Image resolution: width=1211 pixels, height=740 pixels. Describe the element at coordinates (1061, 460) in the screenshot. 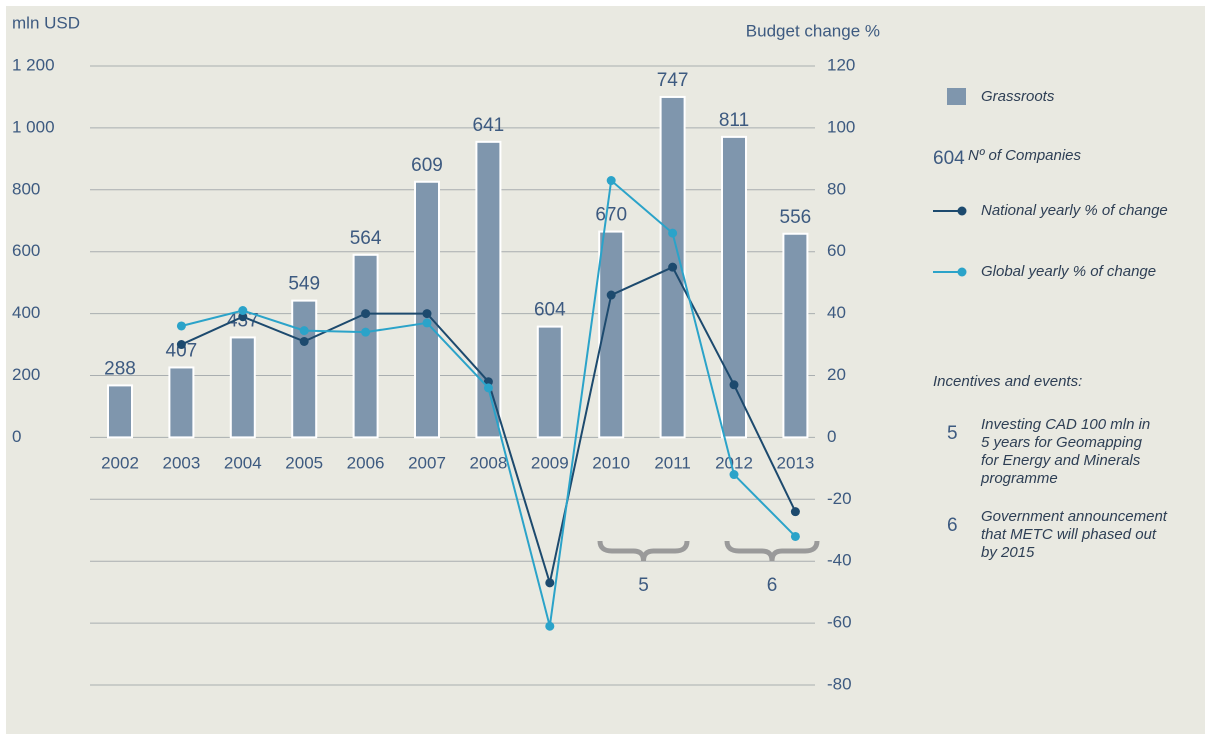

I see `annotation-line: for Energy and Minerals` at that location.